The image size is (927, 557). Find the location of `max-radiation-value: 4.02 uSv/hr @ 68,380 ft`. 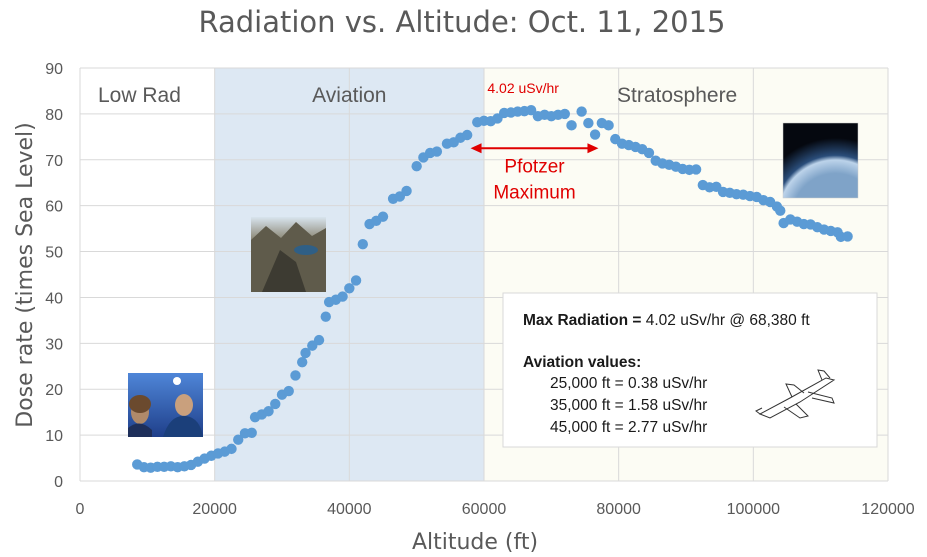

max-radiation-value: 4.02 uSv/hr @ 68,380 ft is located at coordinates (725, 320).